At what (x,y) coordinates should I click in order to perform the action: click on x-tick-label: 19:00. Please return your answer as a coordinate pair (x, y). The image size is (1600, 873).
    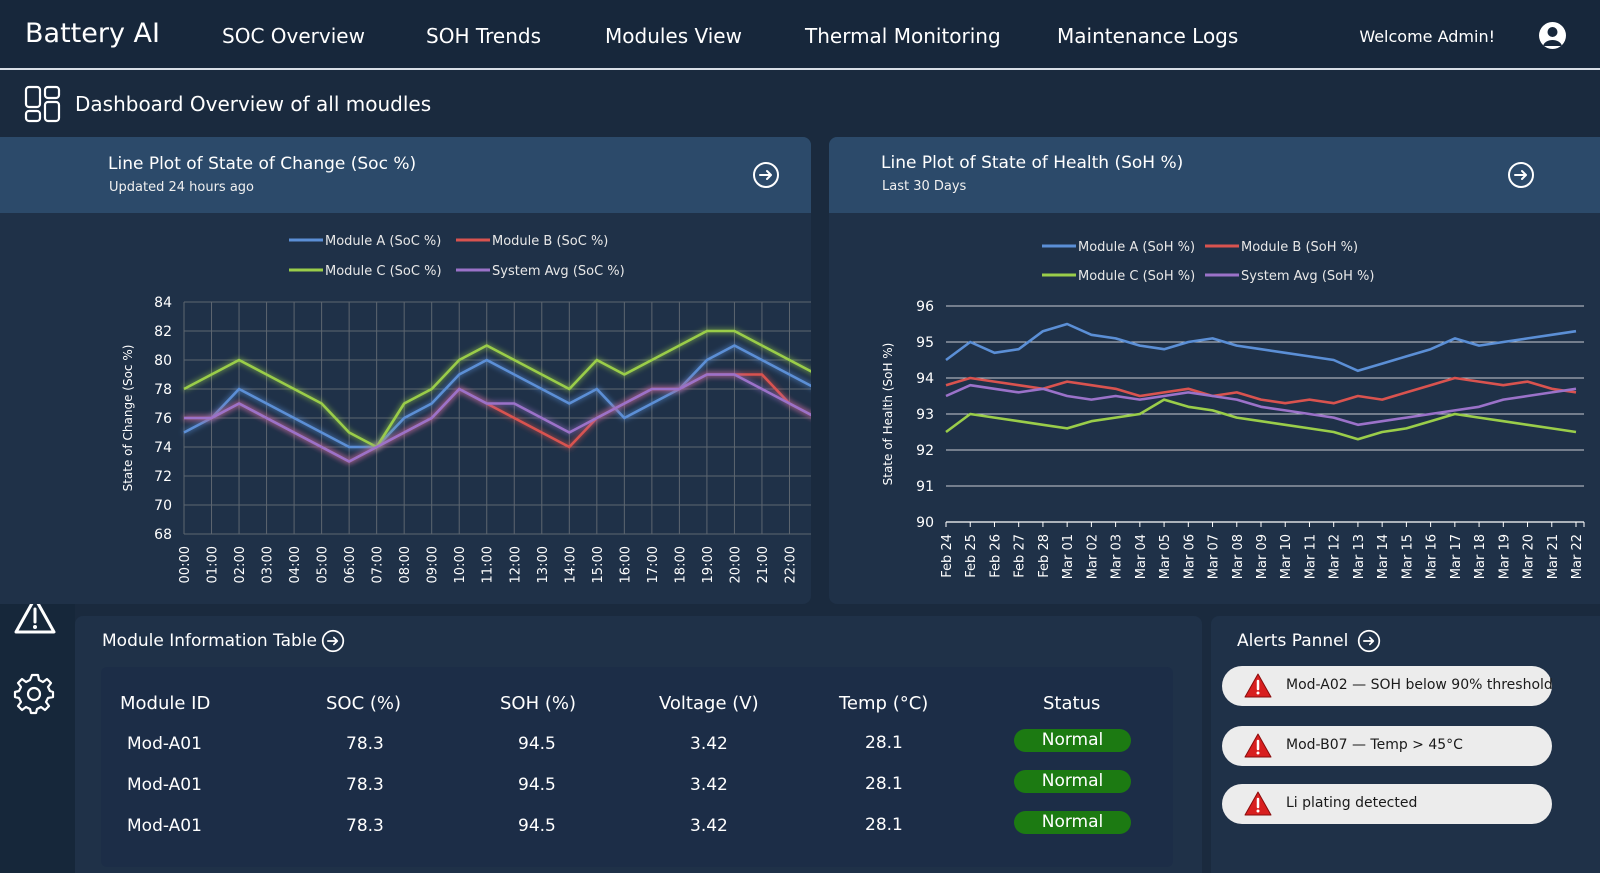
    Looking at the image, I should click on (708, 564).